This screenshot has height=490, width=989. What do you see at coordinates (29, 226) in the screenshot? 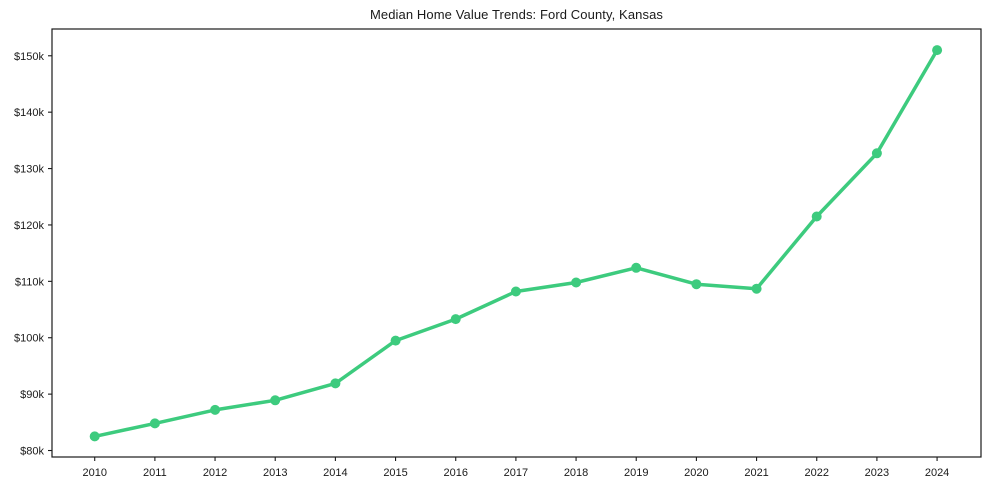
I see `y-tick-label: $120k` at bounding box center [29, 226].